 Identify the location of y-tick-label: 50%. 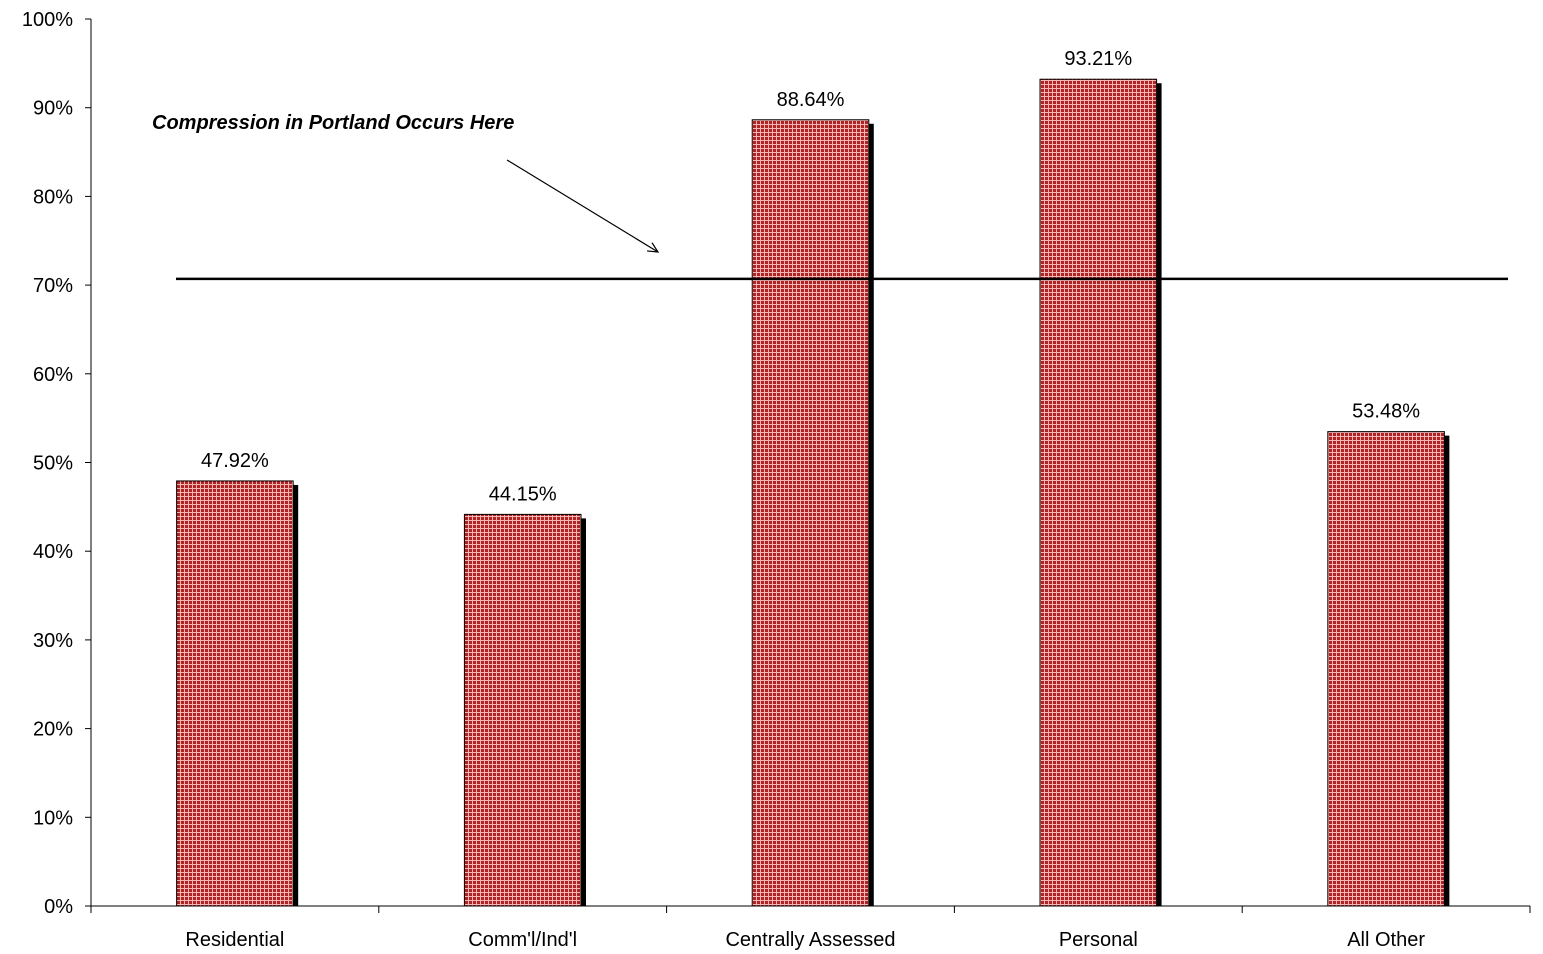
(53, 464).